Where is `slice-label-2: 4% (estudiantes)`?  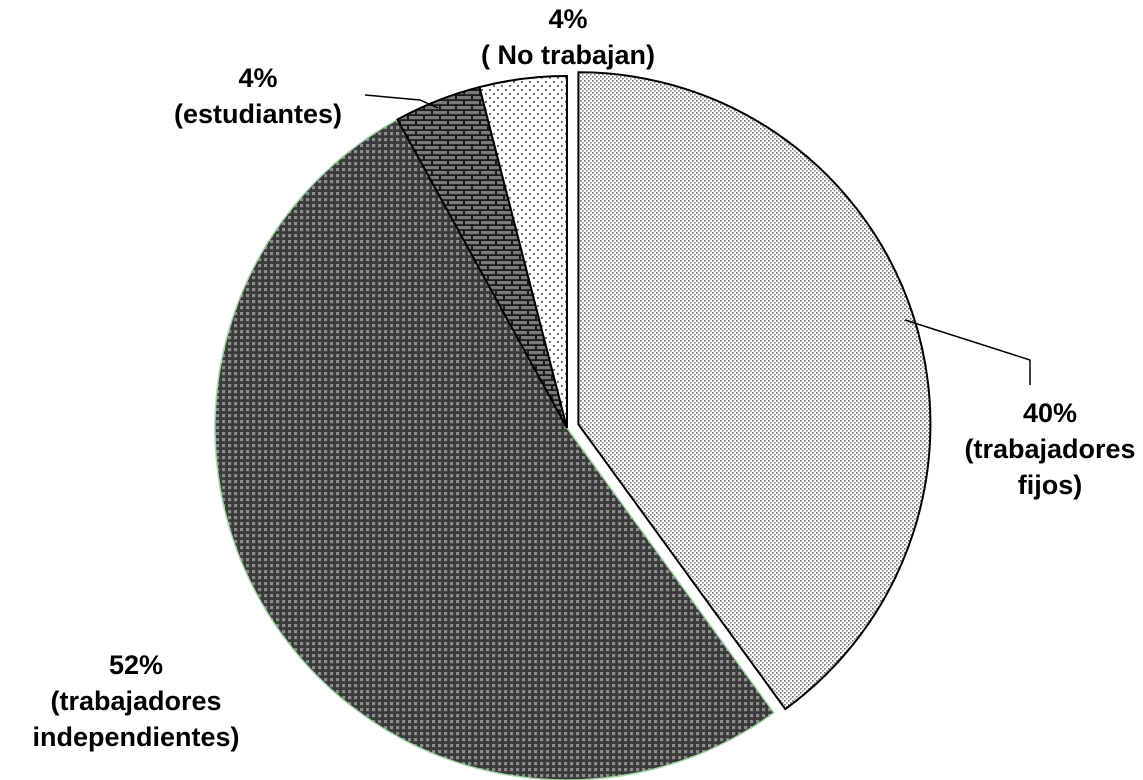 slice-label-2: 4% (estudiantes) is located at coordinates (258, 96).